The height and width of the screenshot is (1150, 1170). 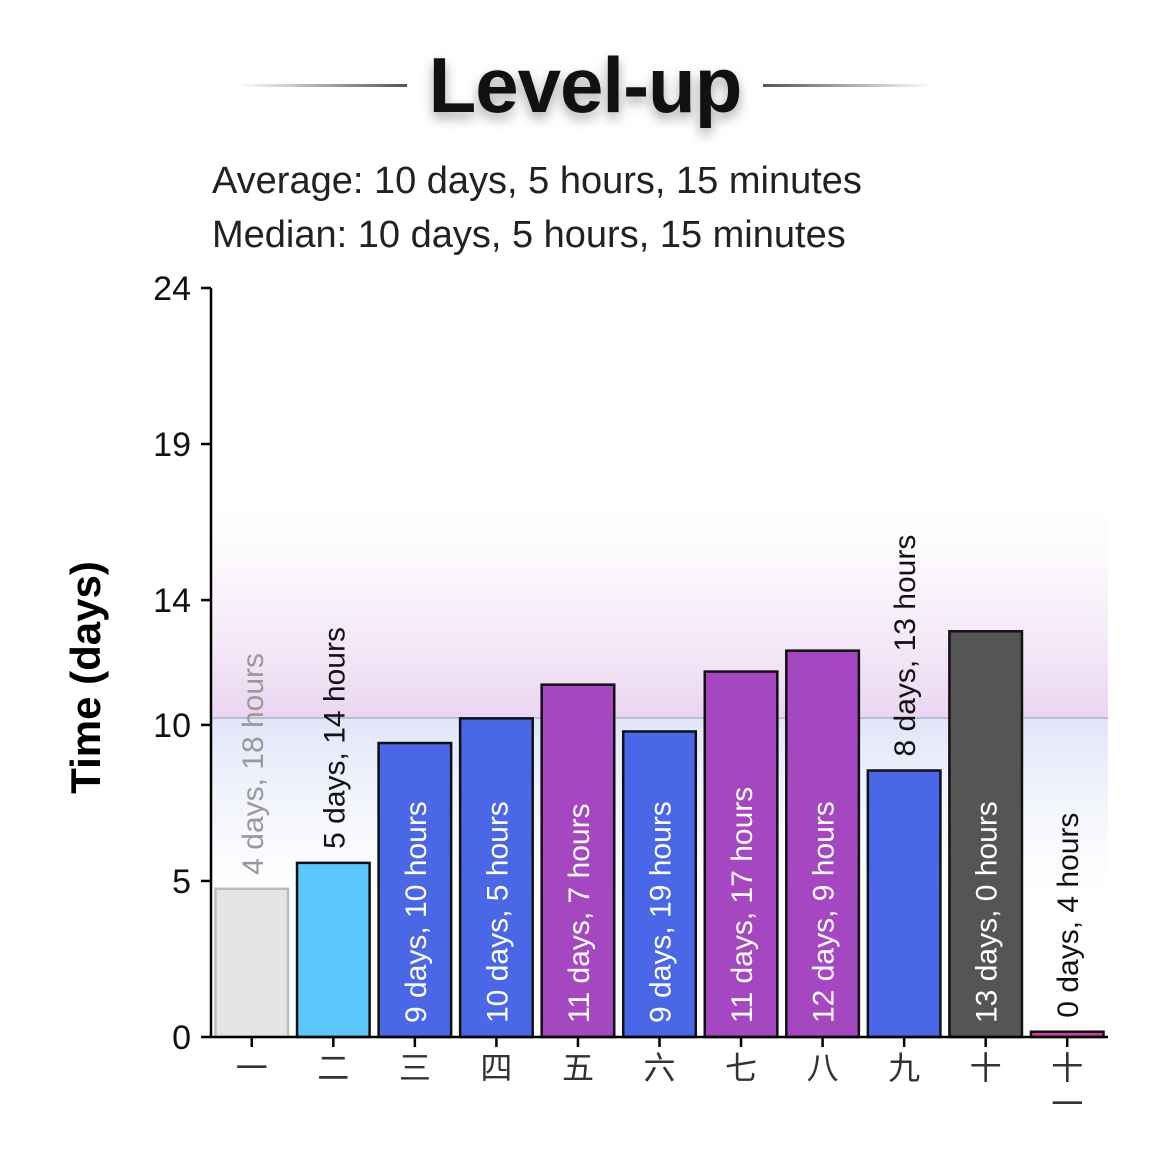 I want to click on title-rule-right, so click(x=848, y=85).